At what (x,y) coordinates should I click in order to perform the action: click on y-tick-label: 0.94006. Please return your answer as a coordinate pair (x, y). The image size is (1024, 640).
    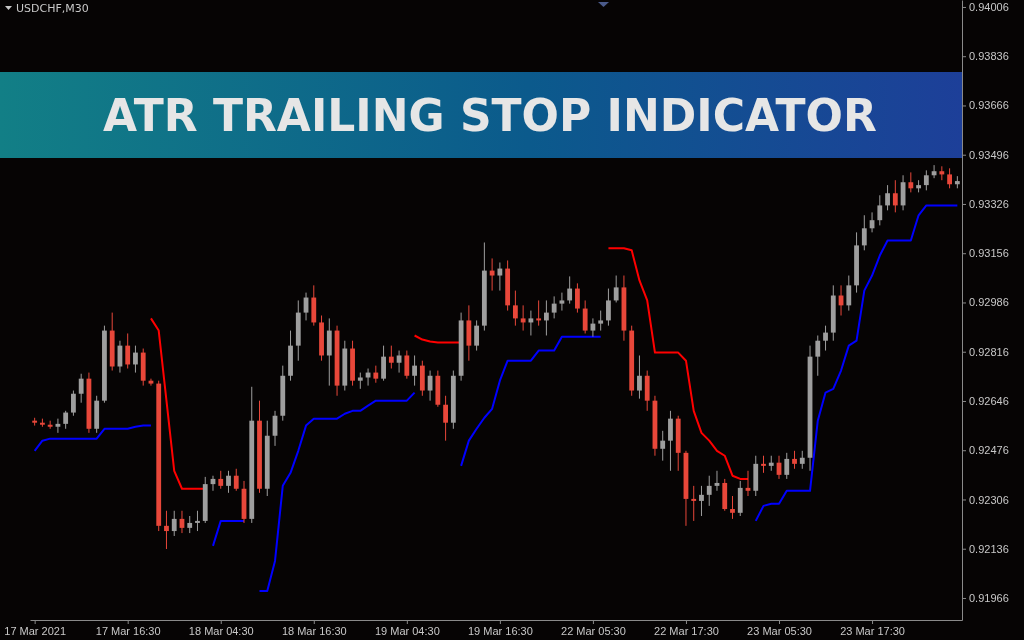
    Looking at the image, I should click on (989, 6).